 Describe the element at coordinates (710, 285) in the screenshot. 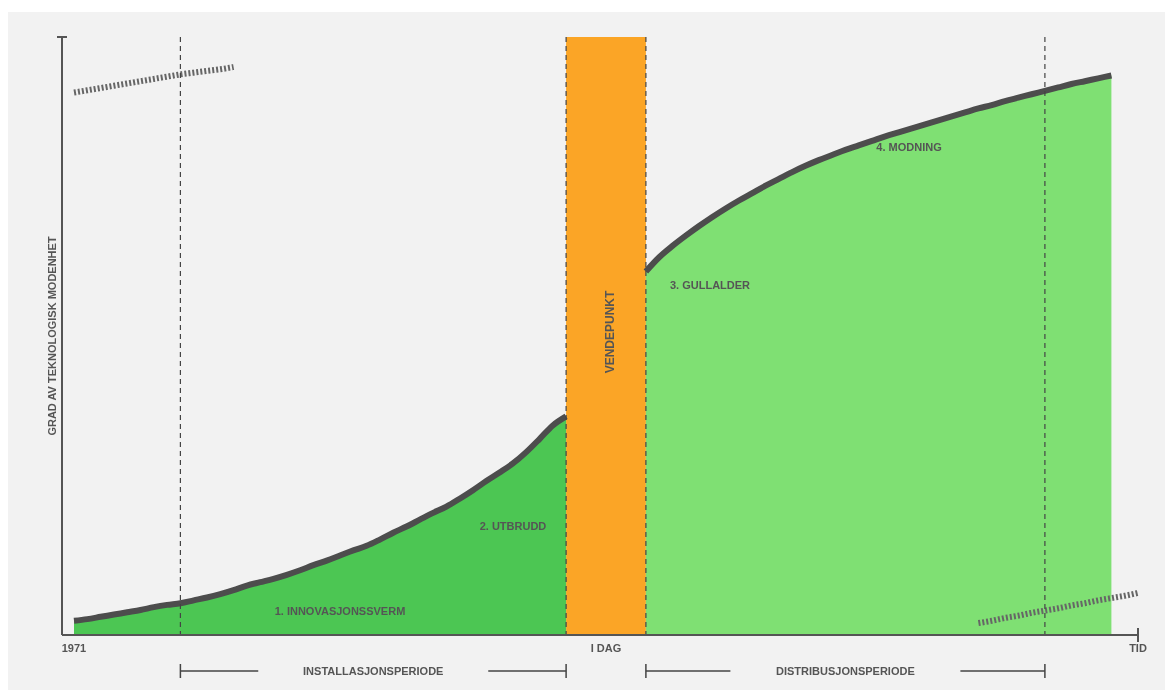

I see `annotation: 3. GULLALDER` at that location.